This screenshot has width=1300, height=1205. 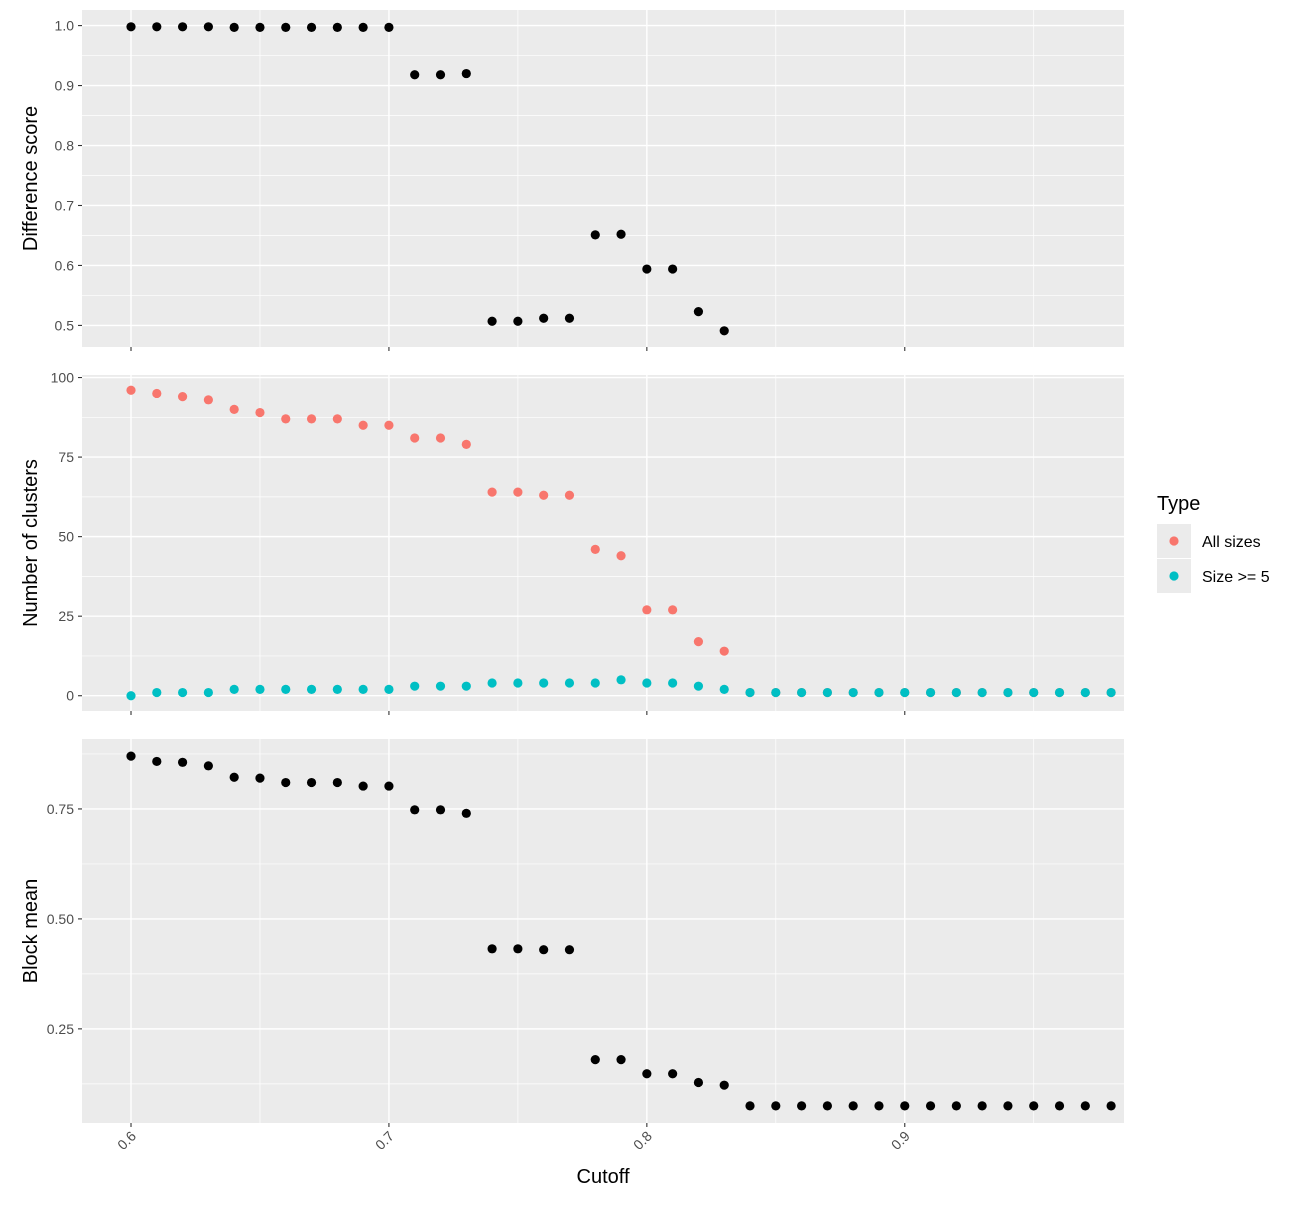 I want to click on x-tick-label: 0.6, so click(x=126, y=1140).